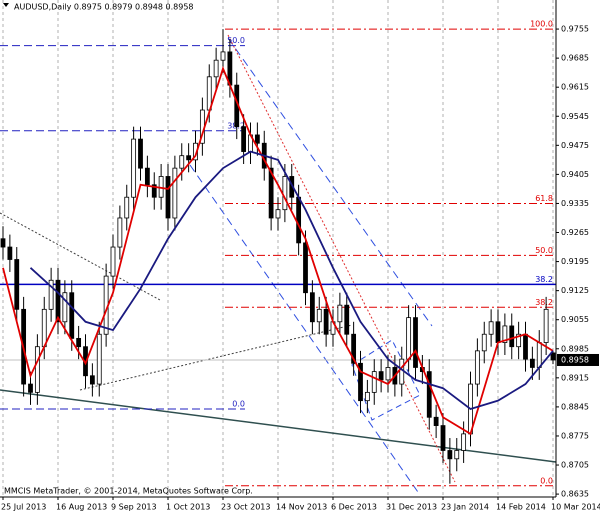 This screenshot has height=514, width=600. What do you see at coordinates (575, 377) in the screenshot?
I see `y-tick-label: 0.8915` at bounding box center [575, 377].